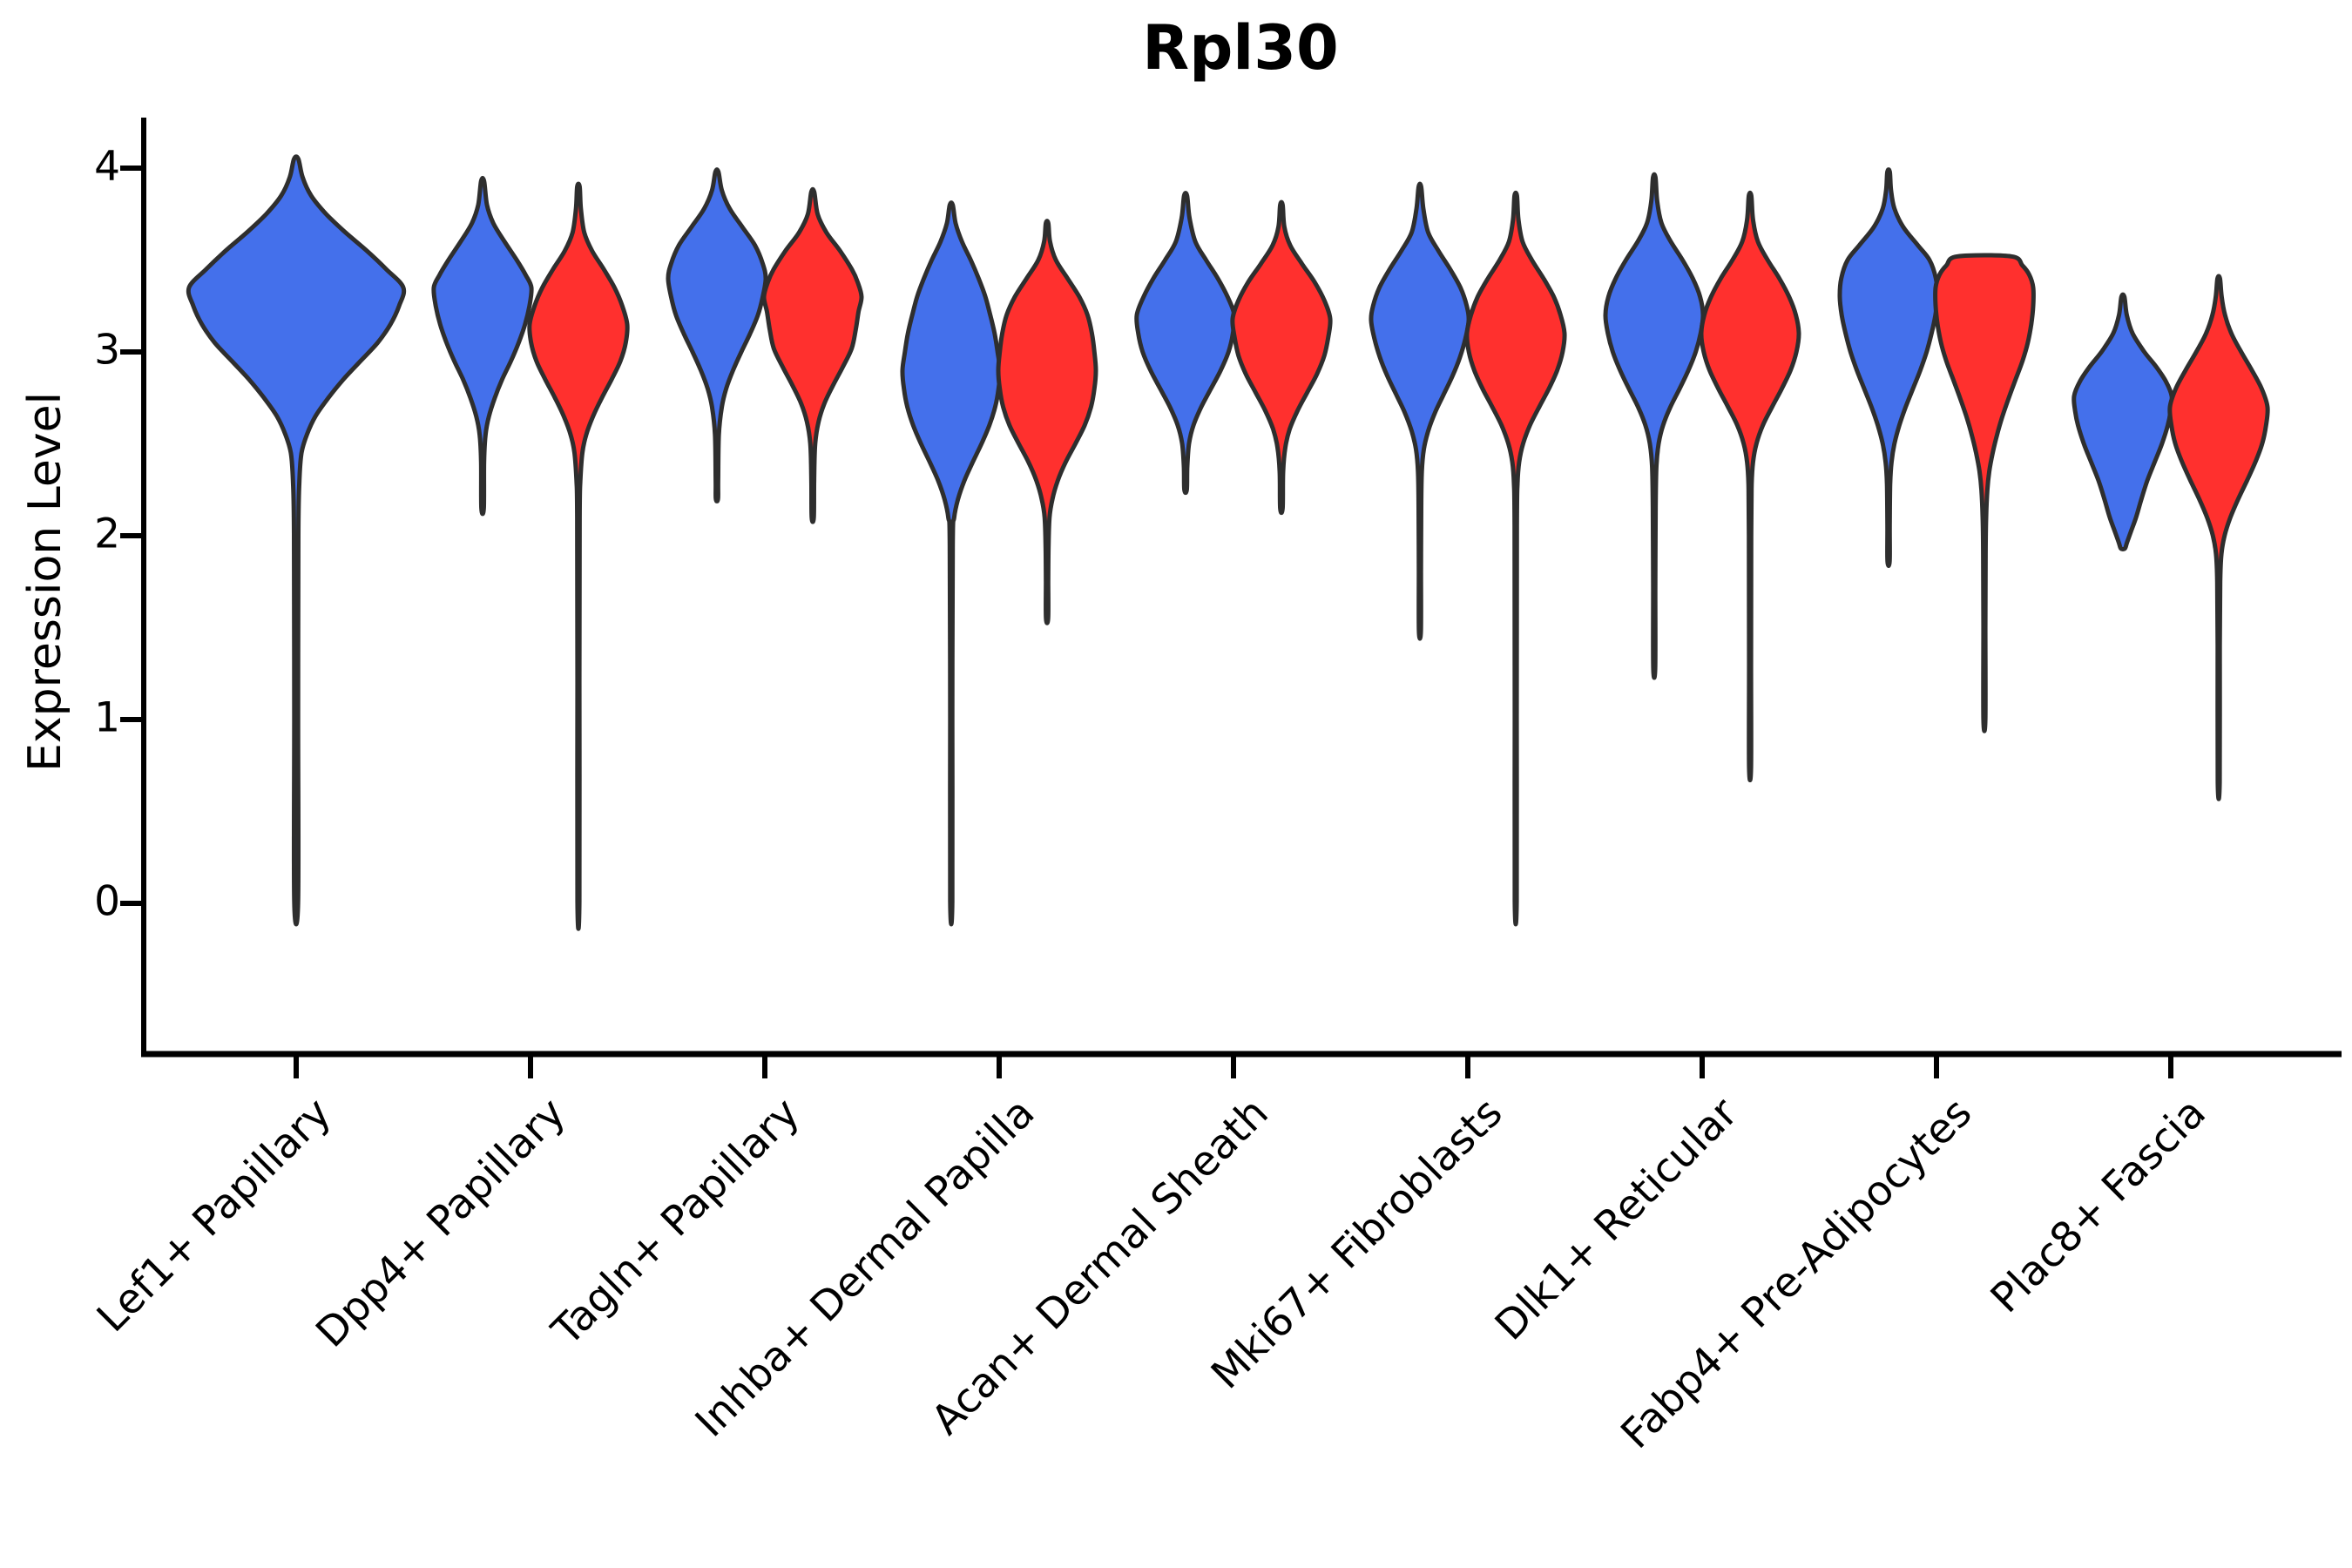 This screenshot has height=1568, width=2352. What do you see at coordinates (1984, 493) in the screenshot?
I see `violin-fabp4-pre-adipocytes-red` at bounding box center [1984, 493].